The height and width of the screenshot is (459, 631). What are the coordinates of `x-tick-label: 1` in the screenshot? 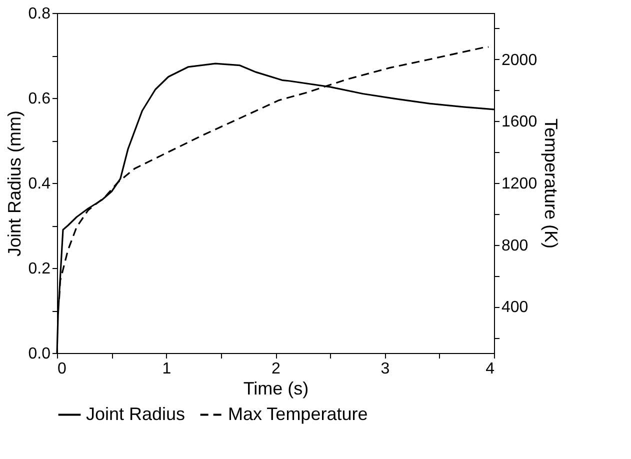 It's located at (167, 369).